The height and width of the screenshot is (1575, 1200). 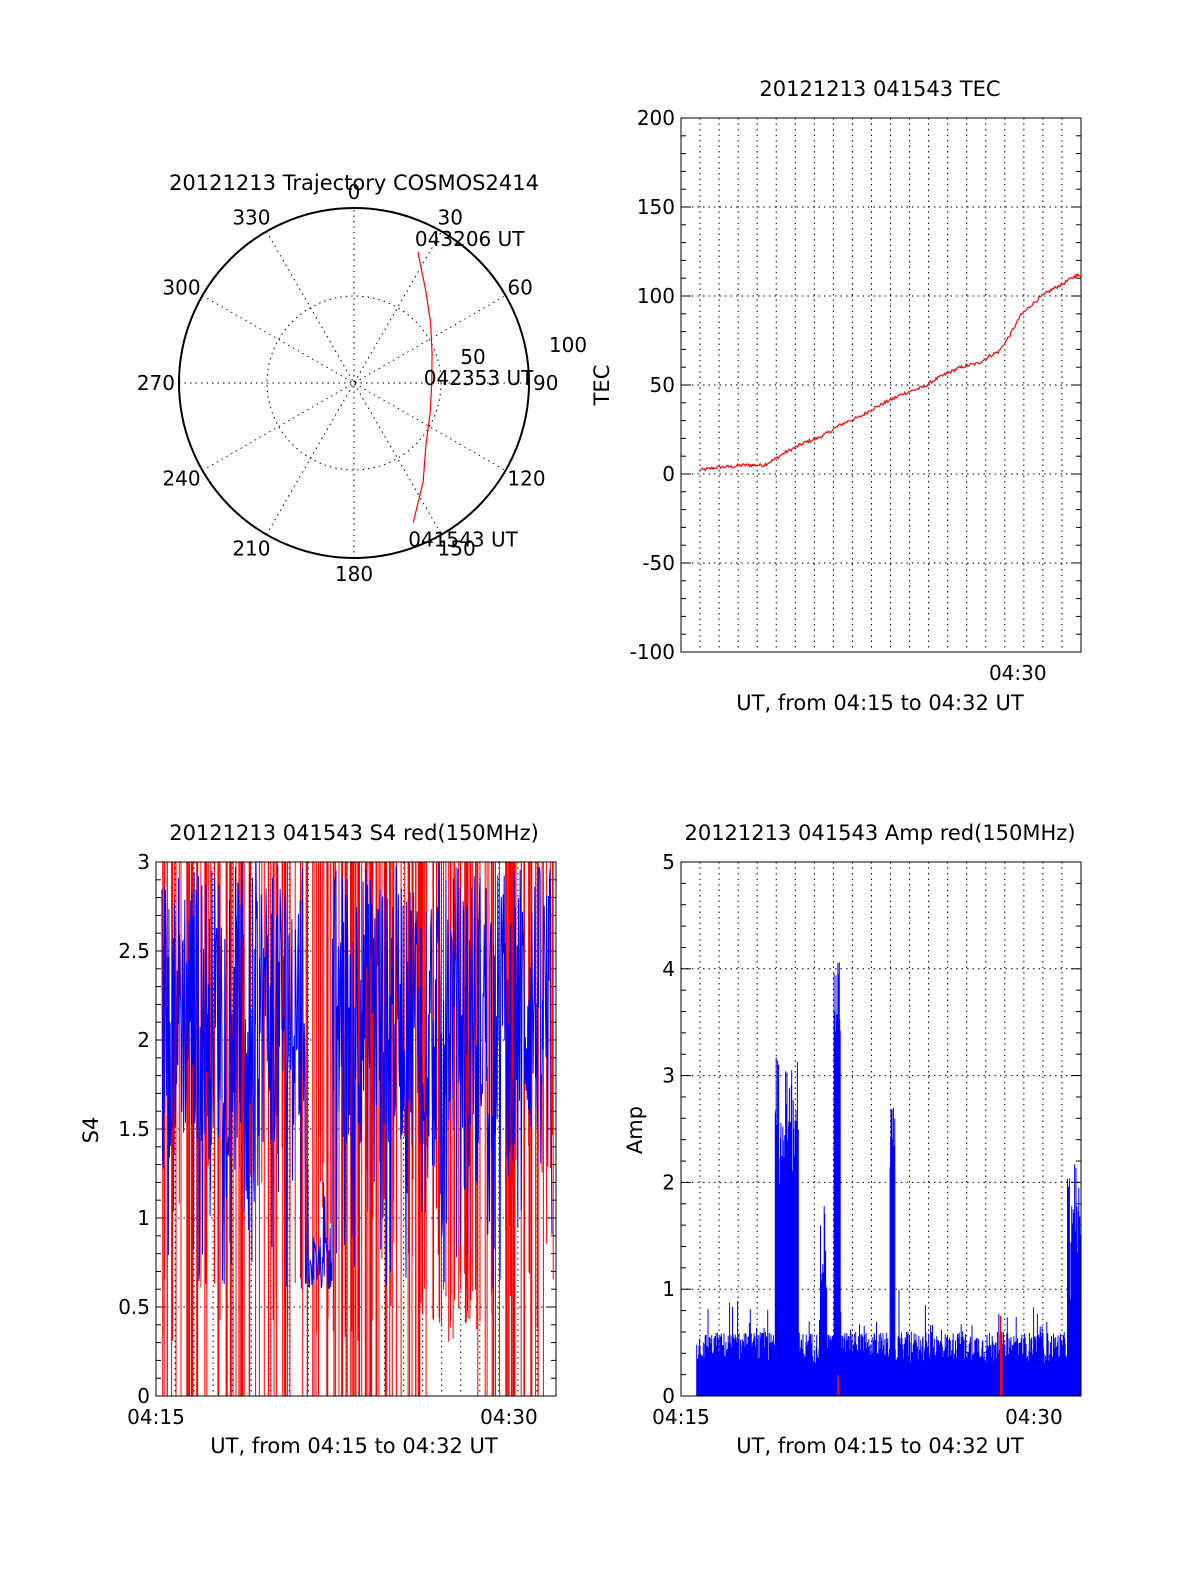 I want to click on trajectory-time-label: 041543 UT, so click(x=463, y=540).